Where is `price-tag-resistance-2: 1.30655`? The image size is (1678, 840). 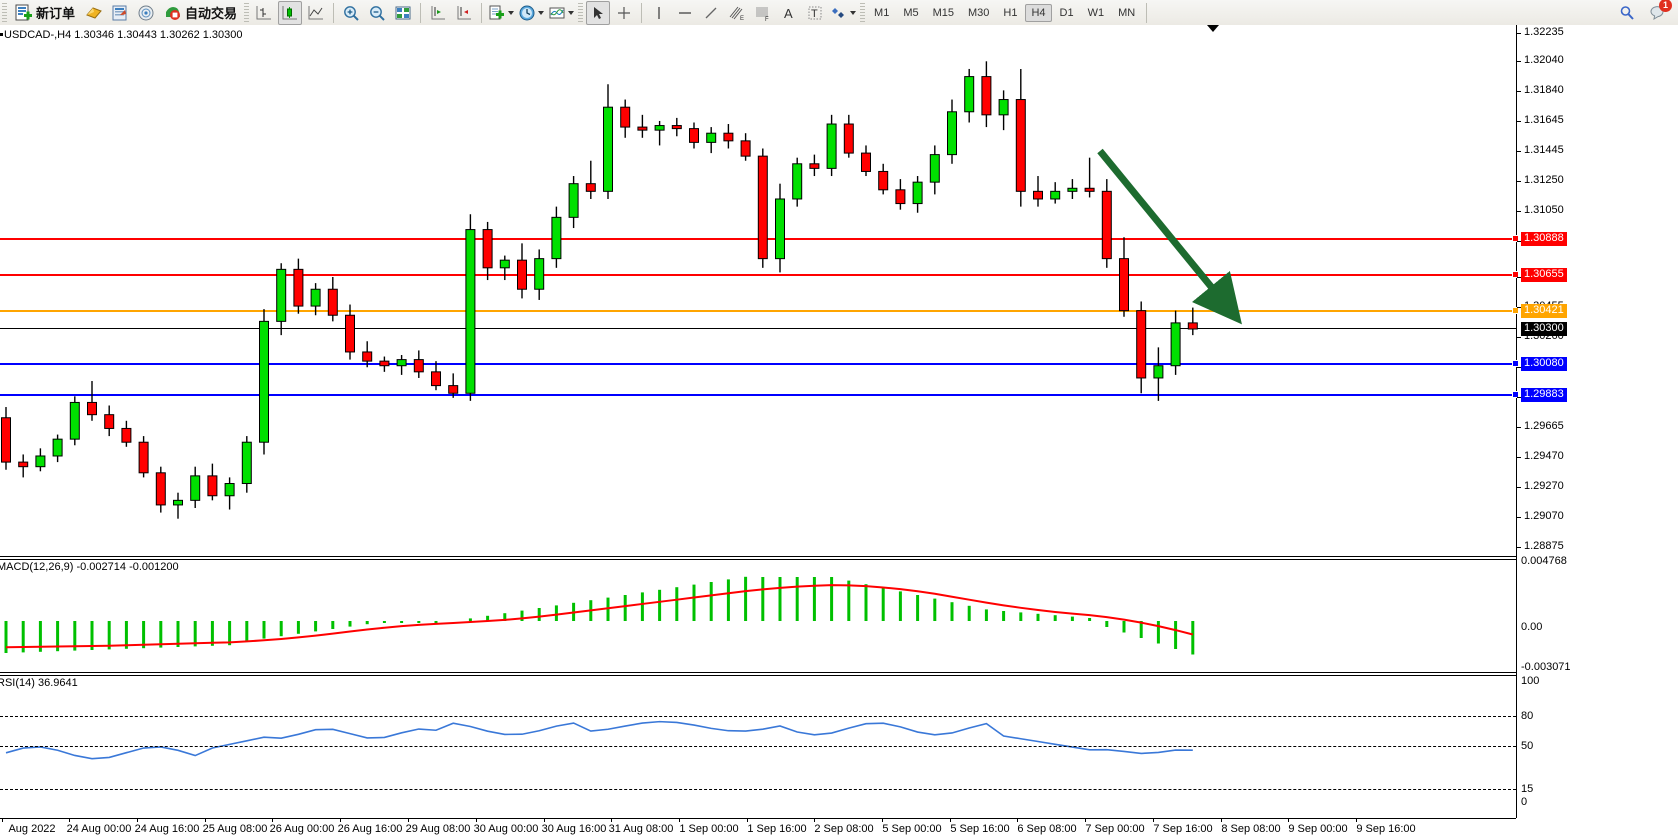
price-tag-resistance-2: 1.30655 is located at coordinates (1544, 275).